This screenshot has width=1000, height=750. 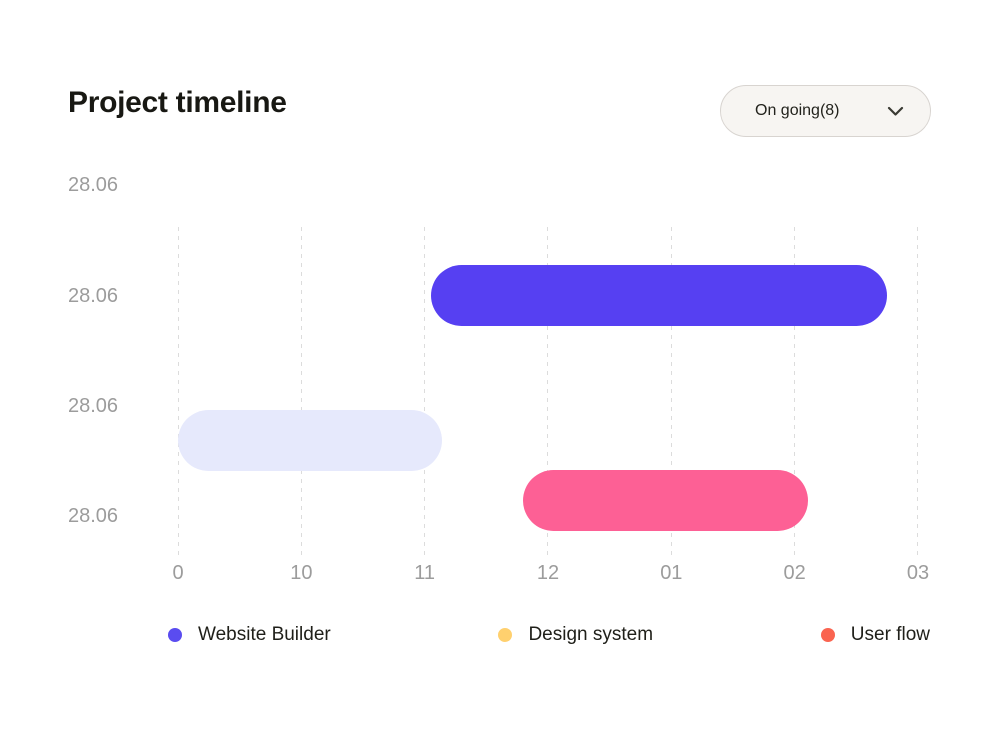 I want to click on legend-item: Design system, so click(x=575, y=635).